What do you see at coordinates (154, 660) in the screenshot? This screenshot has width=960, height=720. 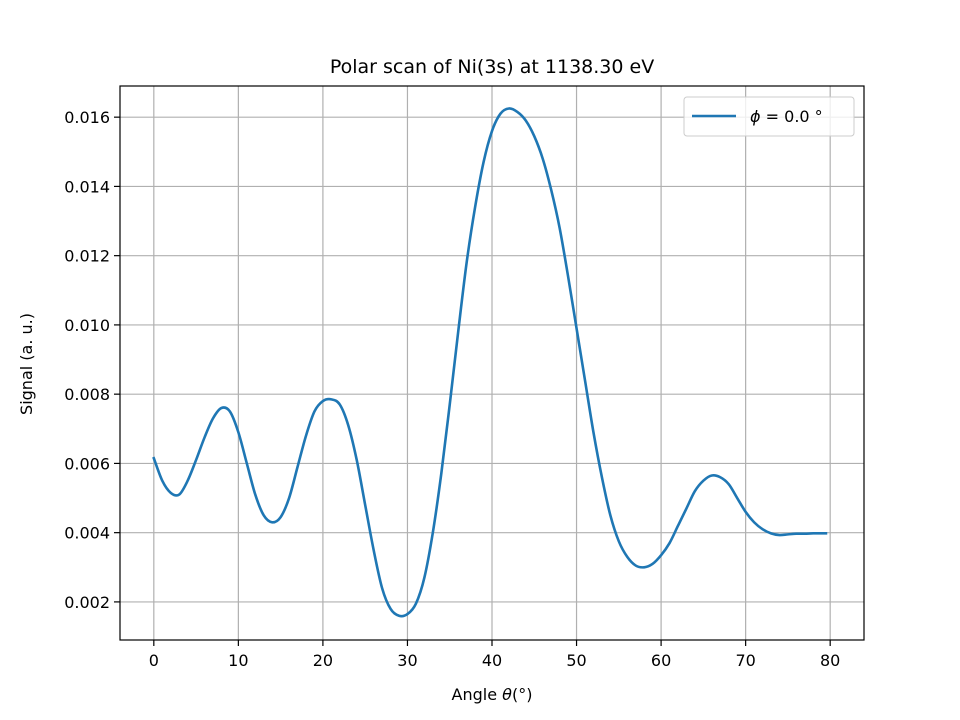 I see `x-tick-label: 0` at bounding box center [154, 660].